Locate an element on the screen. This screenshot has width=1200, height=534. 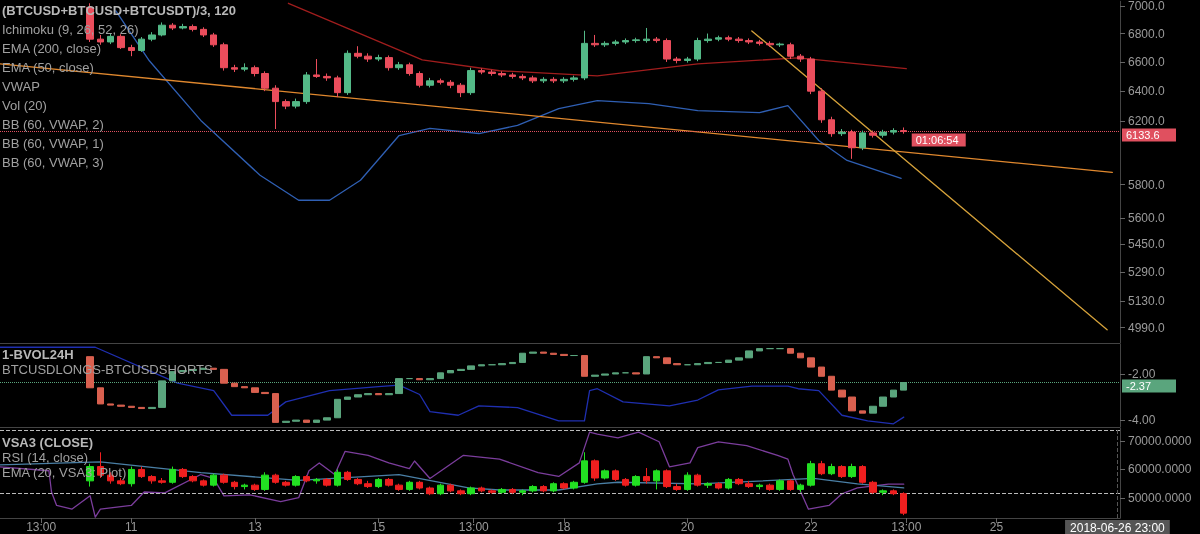
annotation: 01:06:54 is located at coordinates (937, 140).